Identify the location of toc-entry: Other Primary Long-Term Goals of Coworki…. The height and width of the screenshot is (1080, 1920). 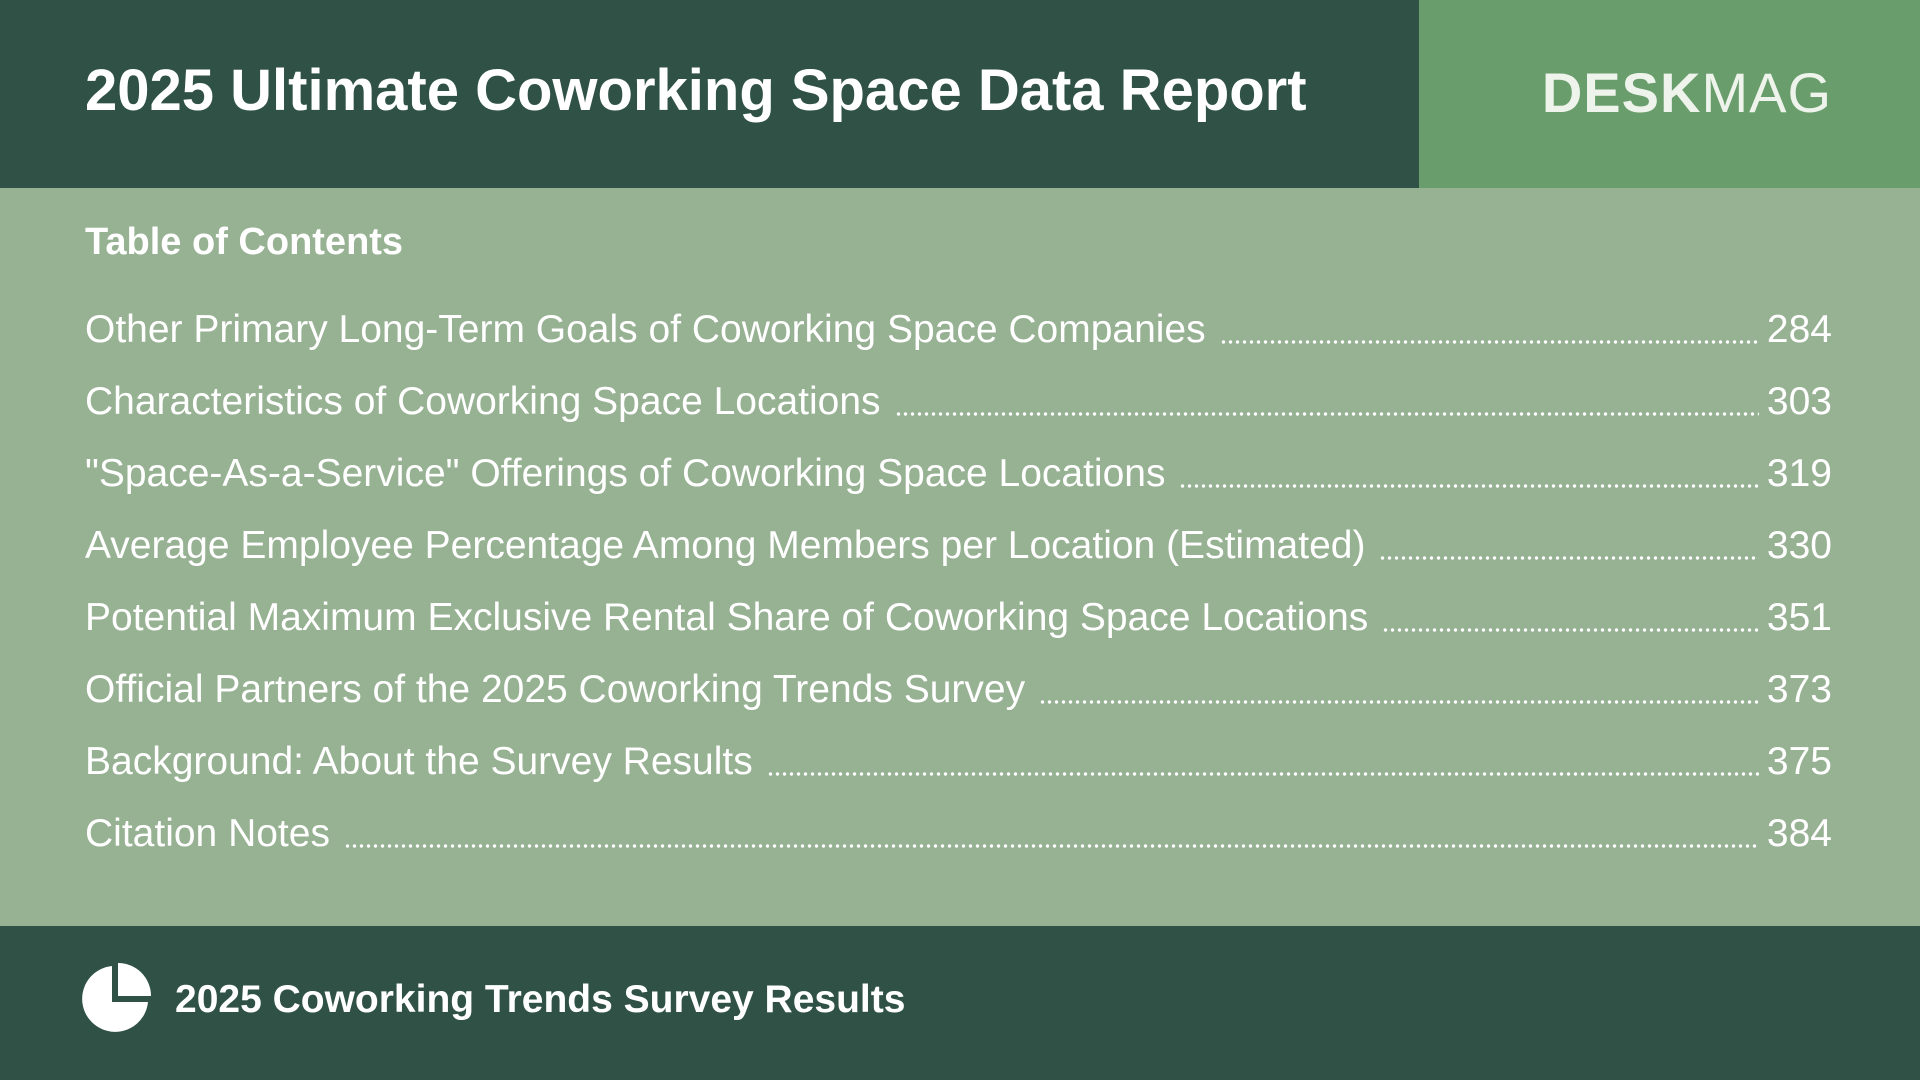
(958, 322).